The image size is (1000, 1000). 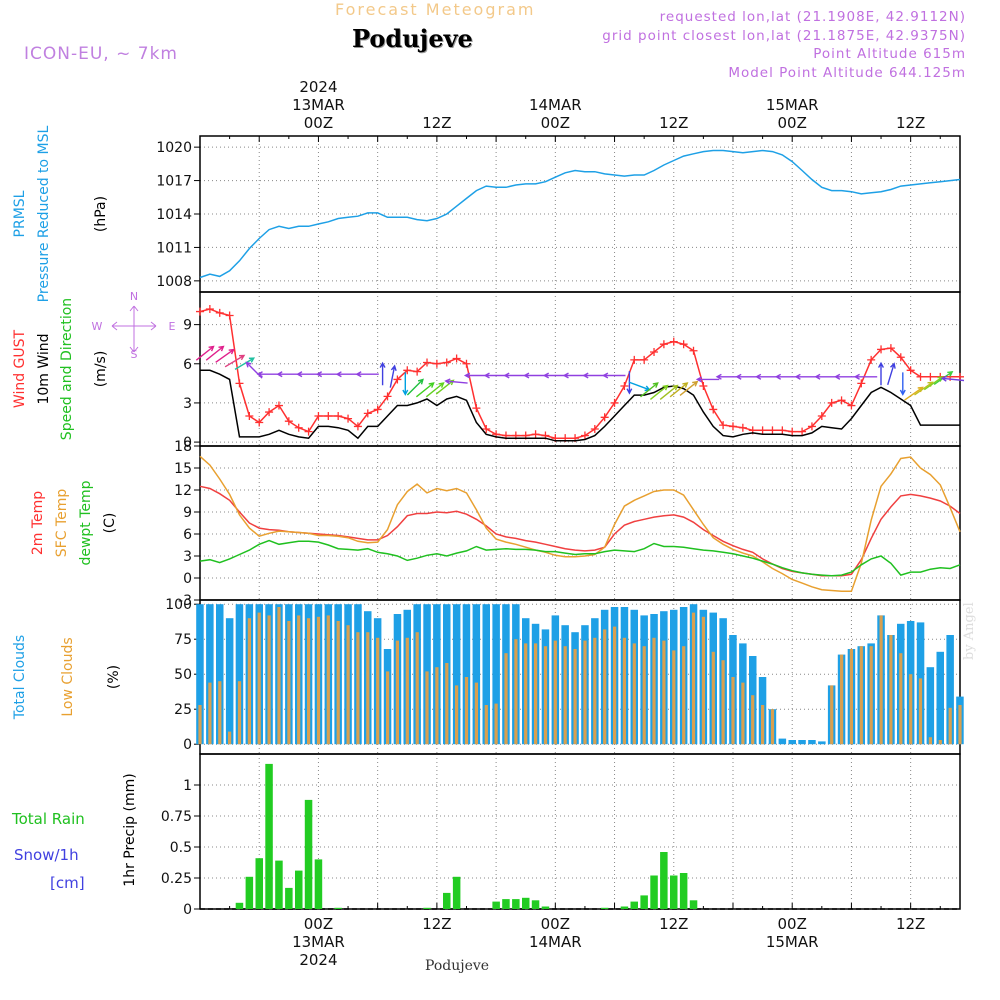 I want to click on model-point-altitude: Model Point Altitude 644.125m, so click(x=847, y=73).